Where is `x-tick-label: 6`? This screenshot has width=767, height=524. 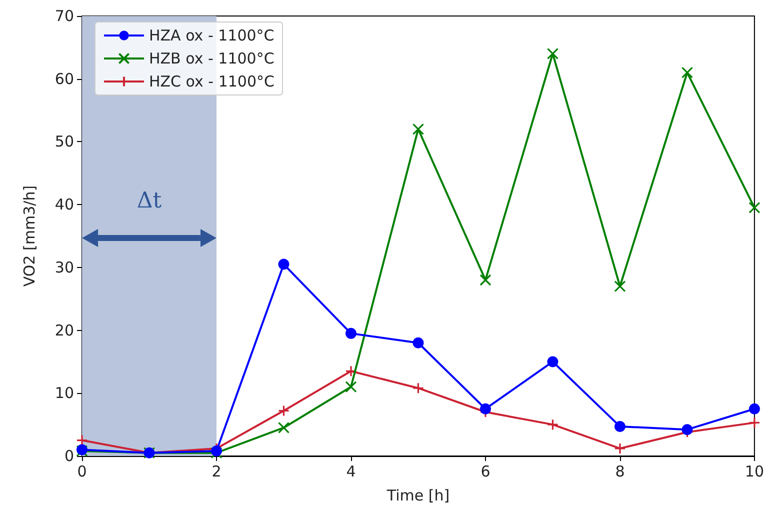 x-tick-label: 6 is located at coordinates (485, 471).